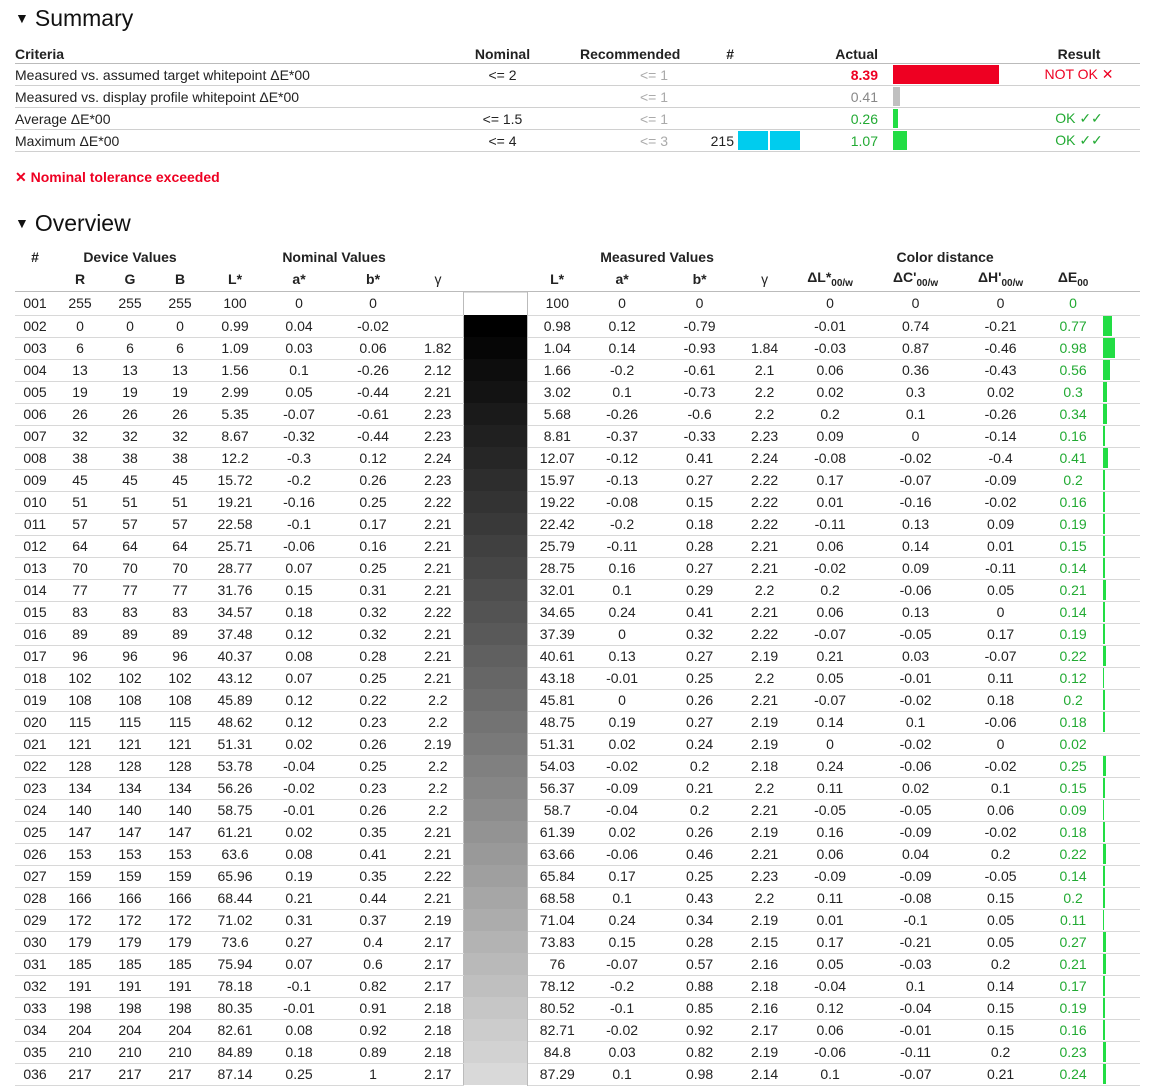 The height and width of the screenshot is (1086, 1156). Describe the element at coordinates (1073, 920) in the screenshot. I see `delta-E-cell: 0.11` at that location.